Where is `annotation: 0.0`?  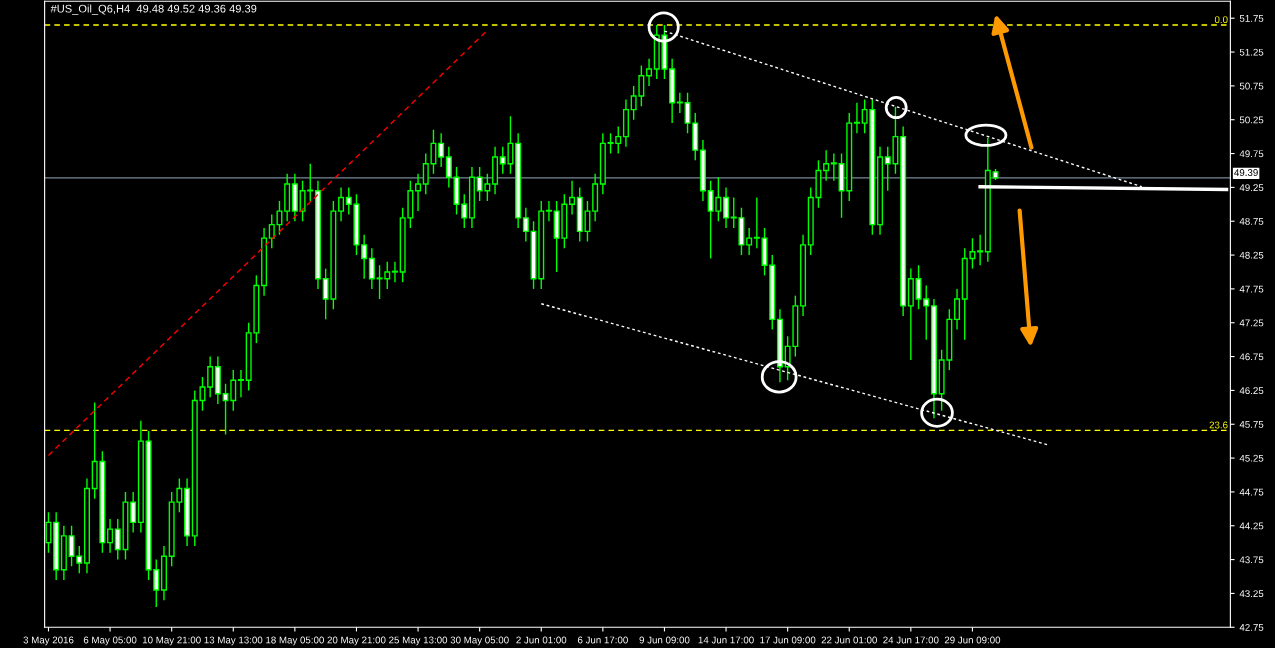 annotation: 0.0 is located at coordinates (1221, 20).